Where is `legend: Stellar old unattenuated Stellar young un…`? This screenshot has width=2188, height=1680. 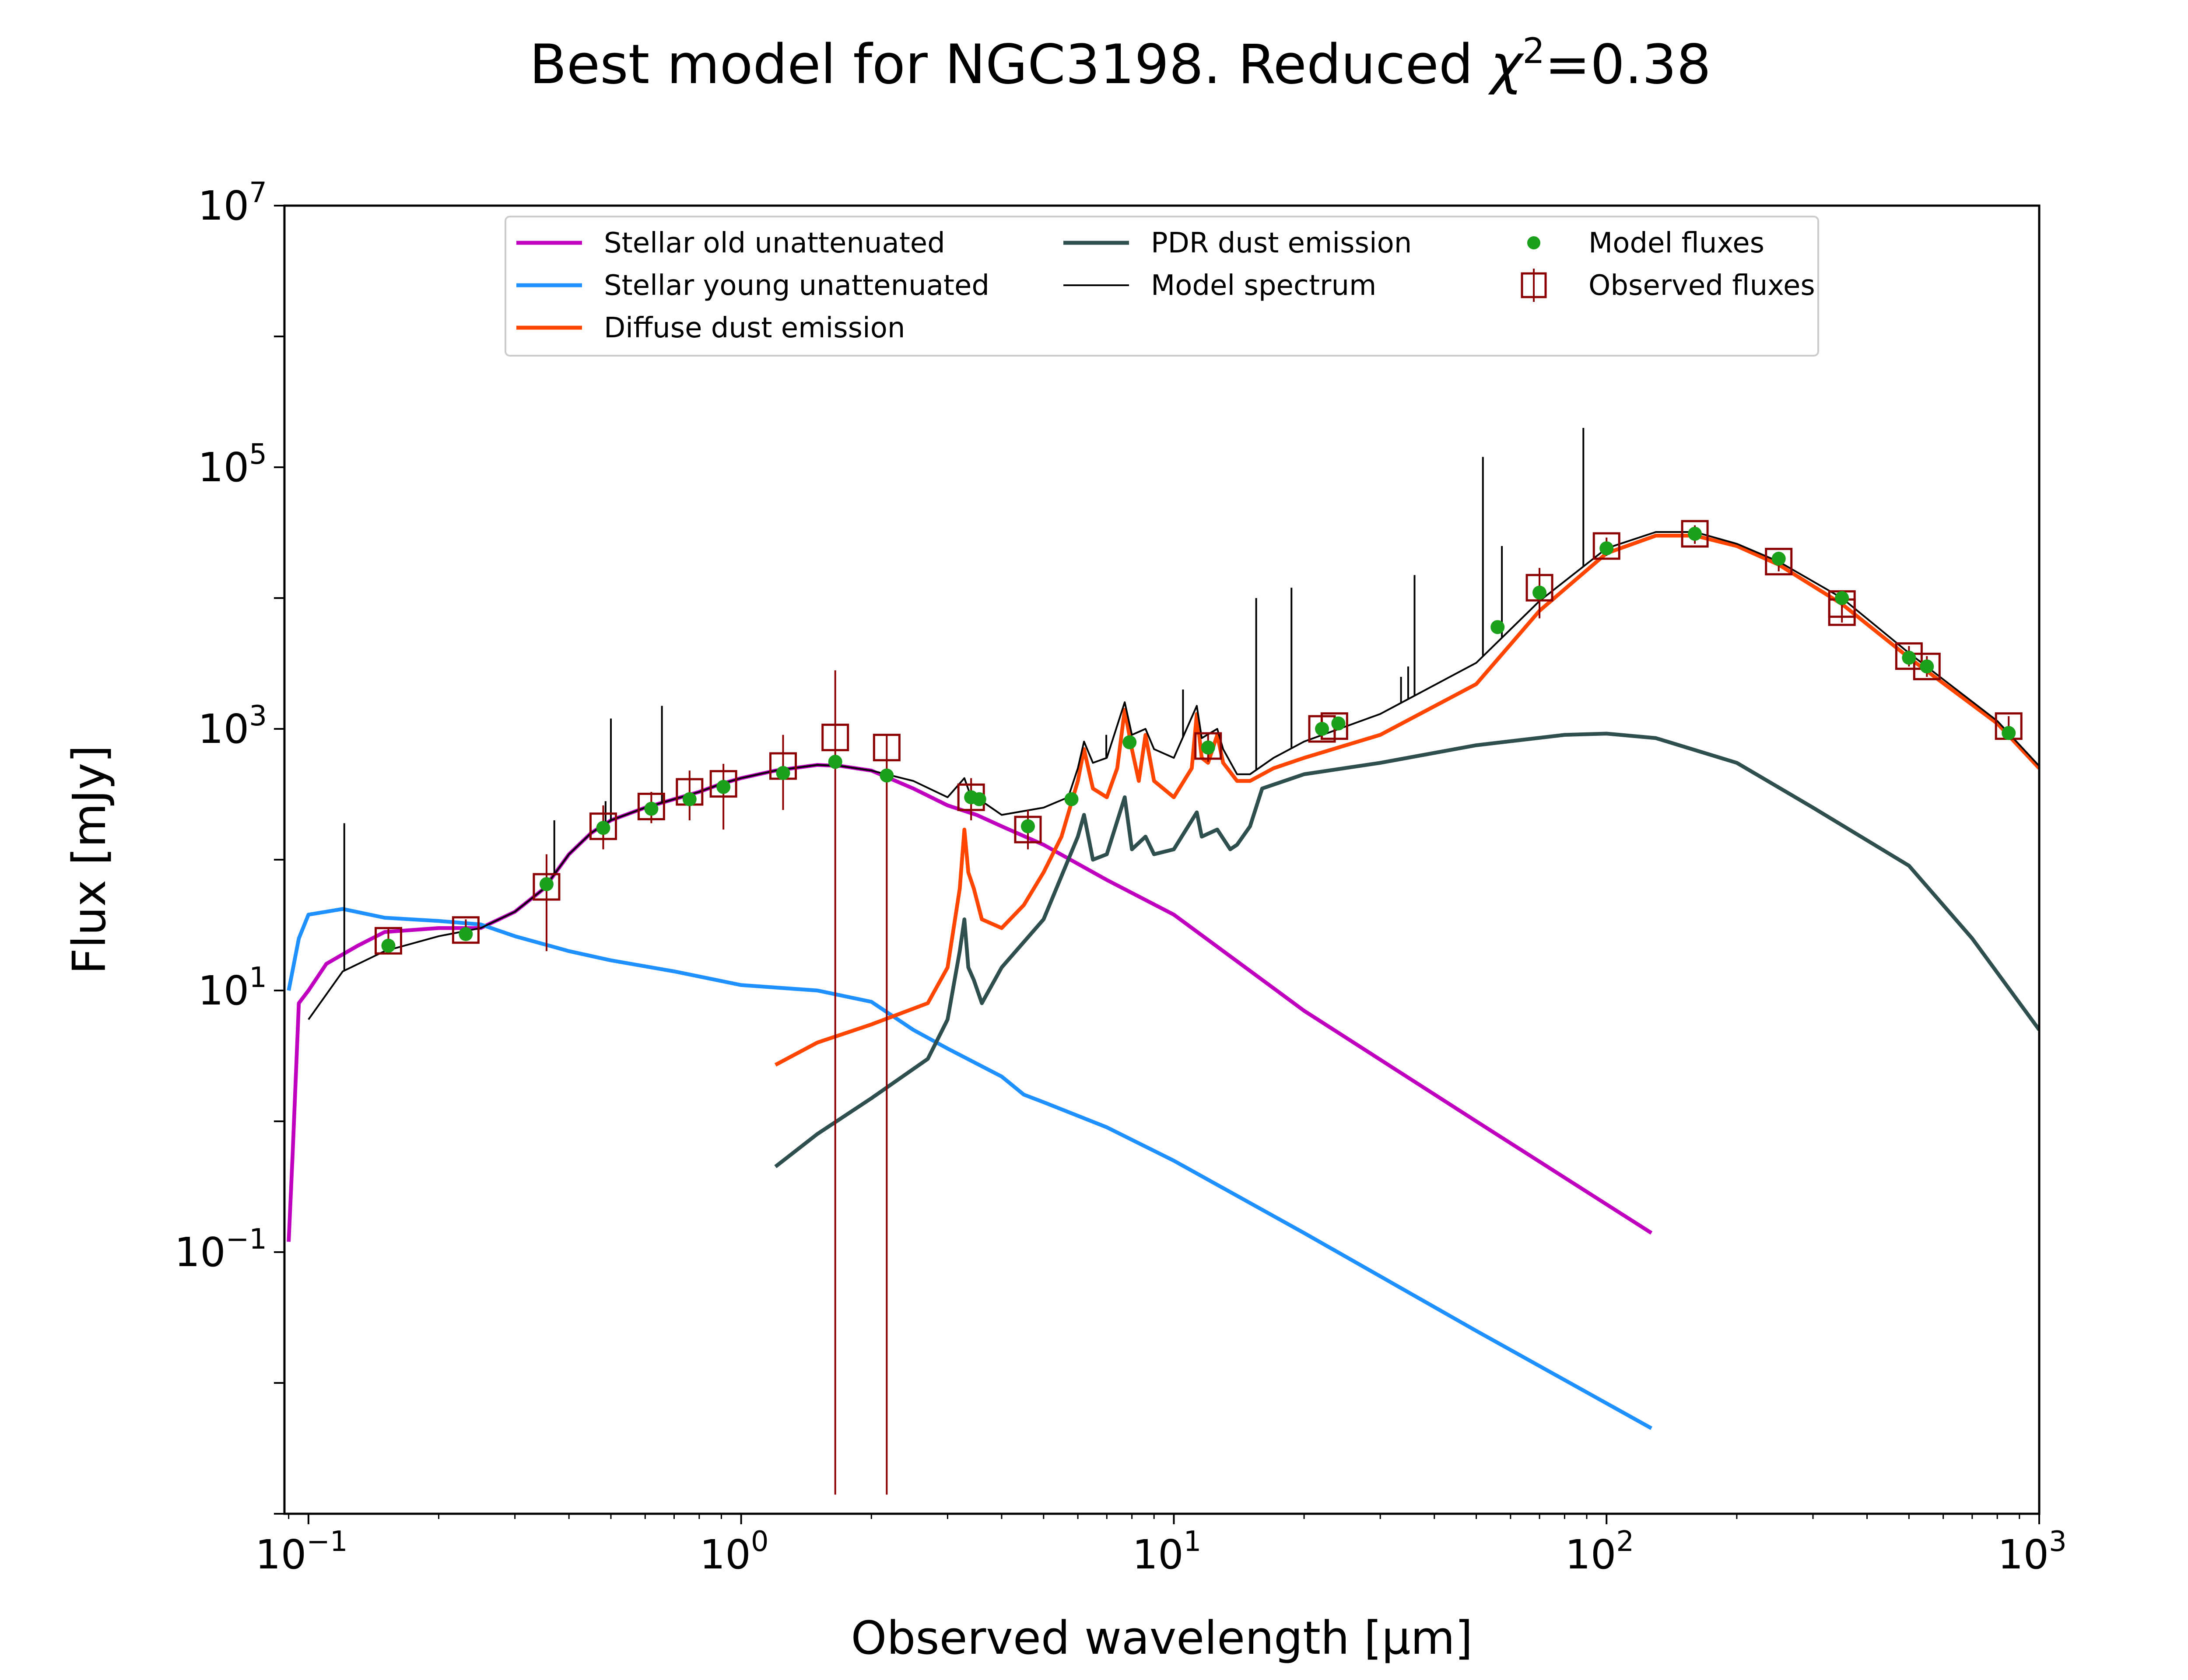
legend: Stellar old unattenuated Stellar young un… is located at coordinates (1162, 286).